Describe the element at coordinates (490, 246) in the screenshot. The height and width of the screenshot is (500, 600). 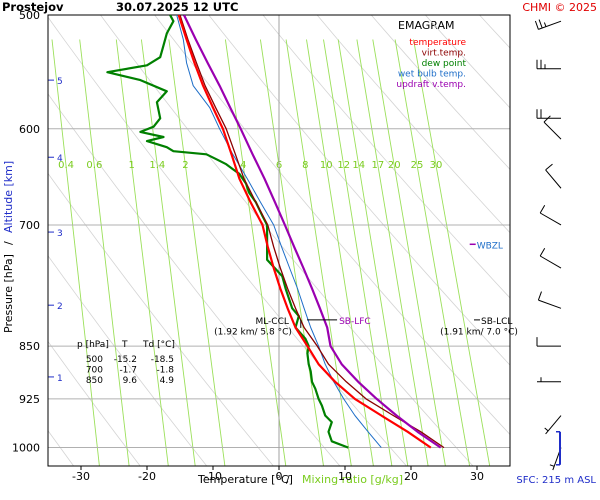
I see `wbzl-label: WBZL` at that location.